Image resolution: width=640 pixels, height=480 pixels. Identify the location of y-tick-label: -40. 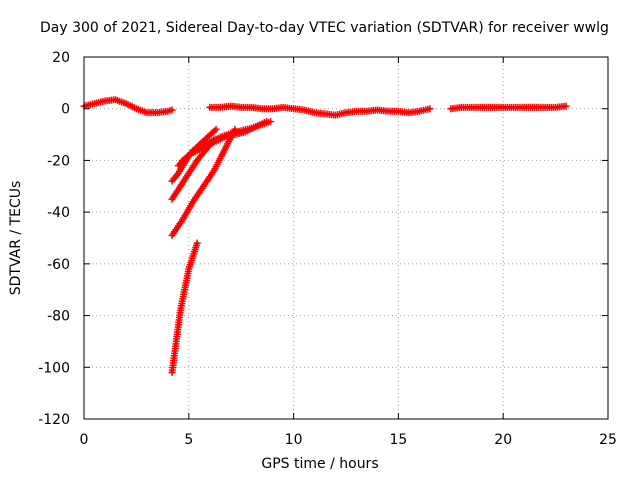
(58, 213).